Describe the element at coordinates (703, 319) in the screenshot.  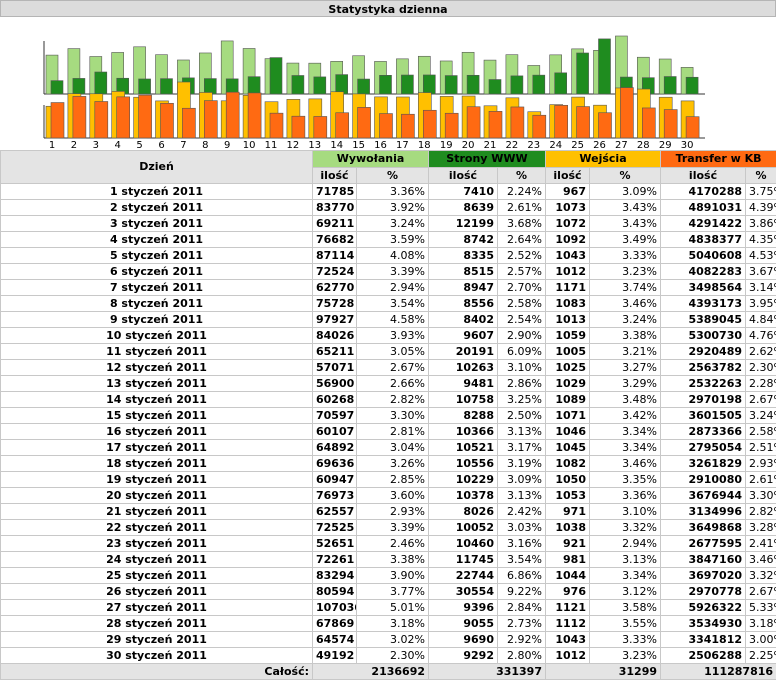
I see `cell-tr: 5389045` at that location.